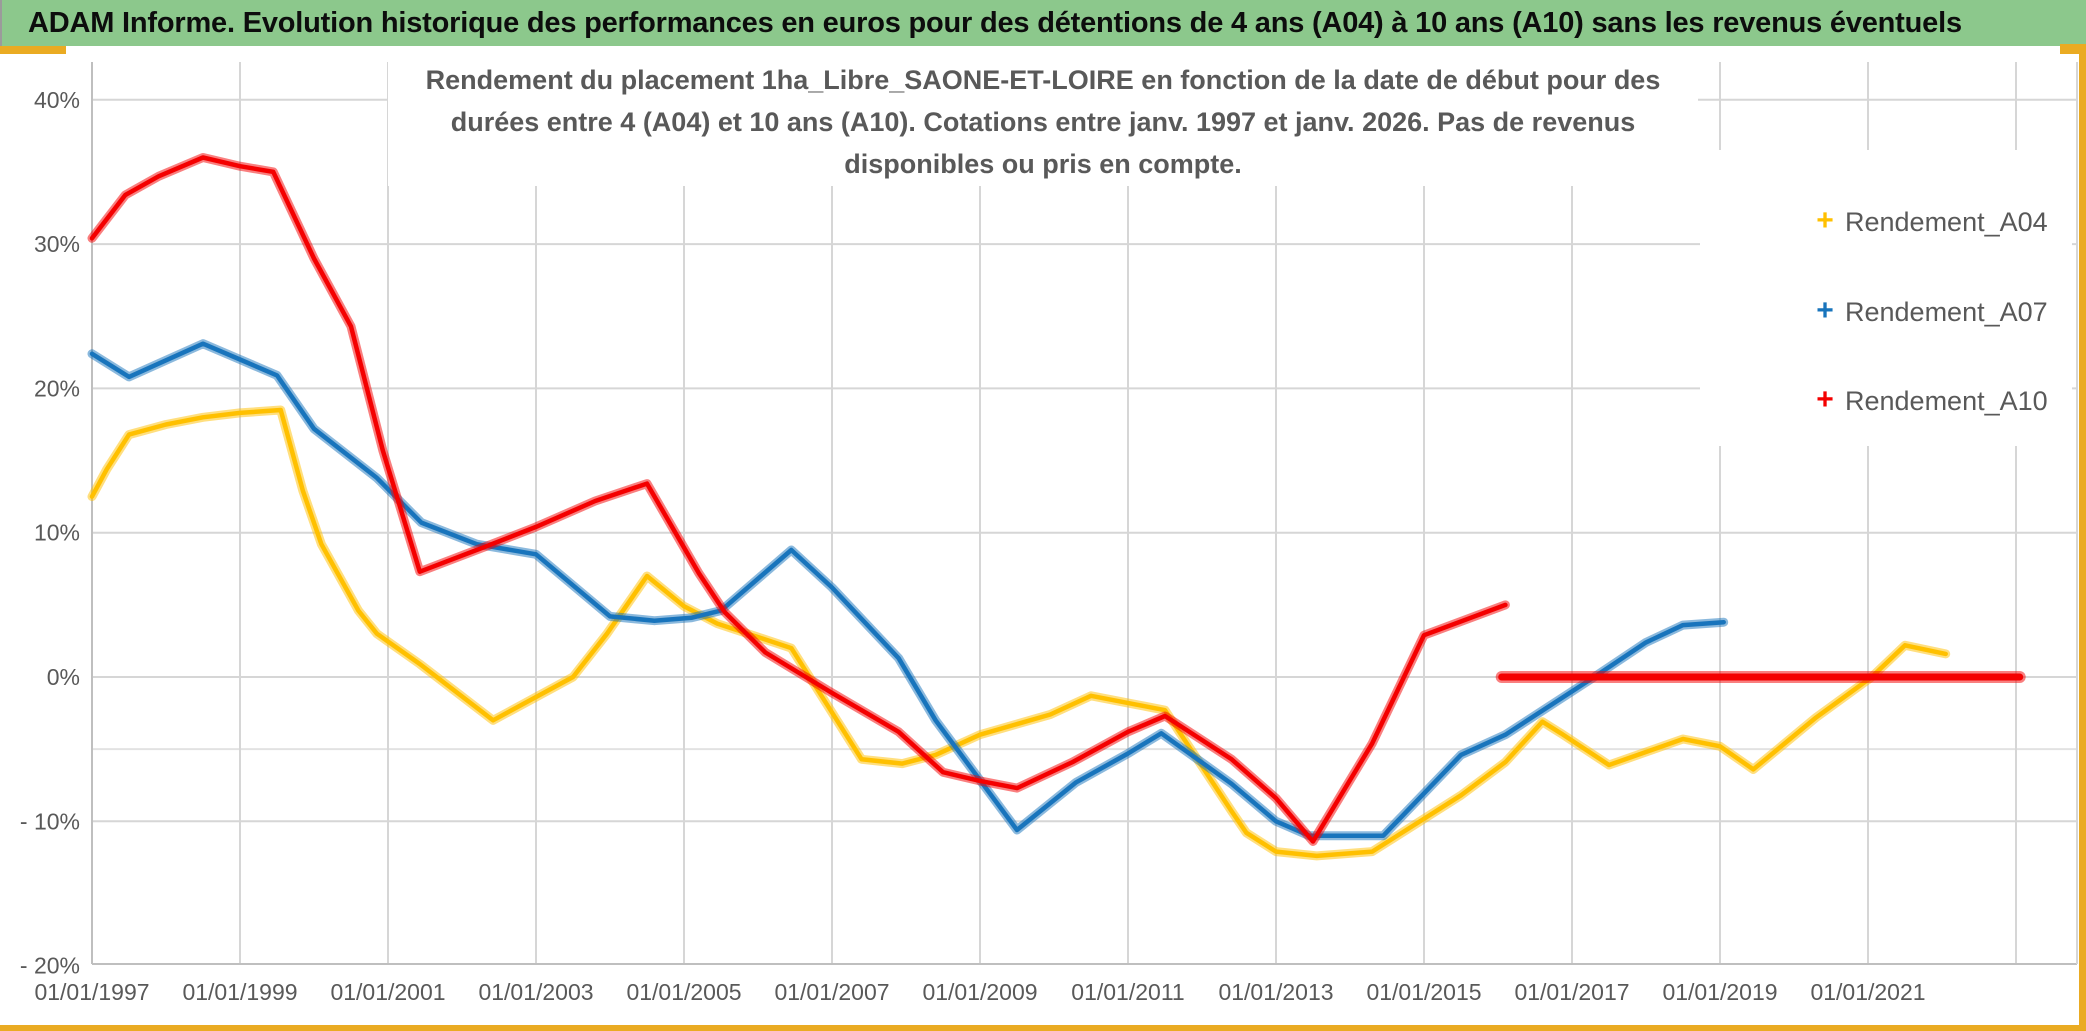 The image size is (2086, 1031). Describe the element at coordinates (57, 388) in the screenshot. I see `y-axis-tick-label: 20%` at that location.